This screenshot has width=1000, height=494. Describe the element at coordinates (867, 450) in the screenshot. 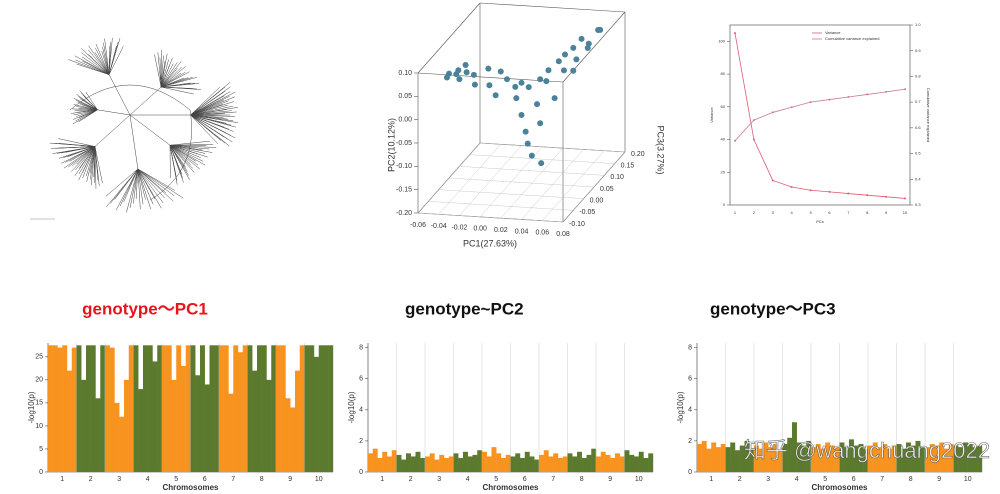

I see `watermark: 知乎 @wangchuang2022` at that location.